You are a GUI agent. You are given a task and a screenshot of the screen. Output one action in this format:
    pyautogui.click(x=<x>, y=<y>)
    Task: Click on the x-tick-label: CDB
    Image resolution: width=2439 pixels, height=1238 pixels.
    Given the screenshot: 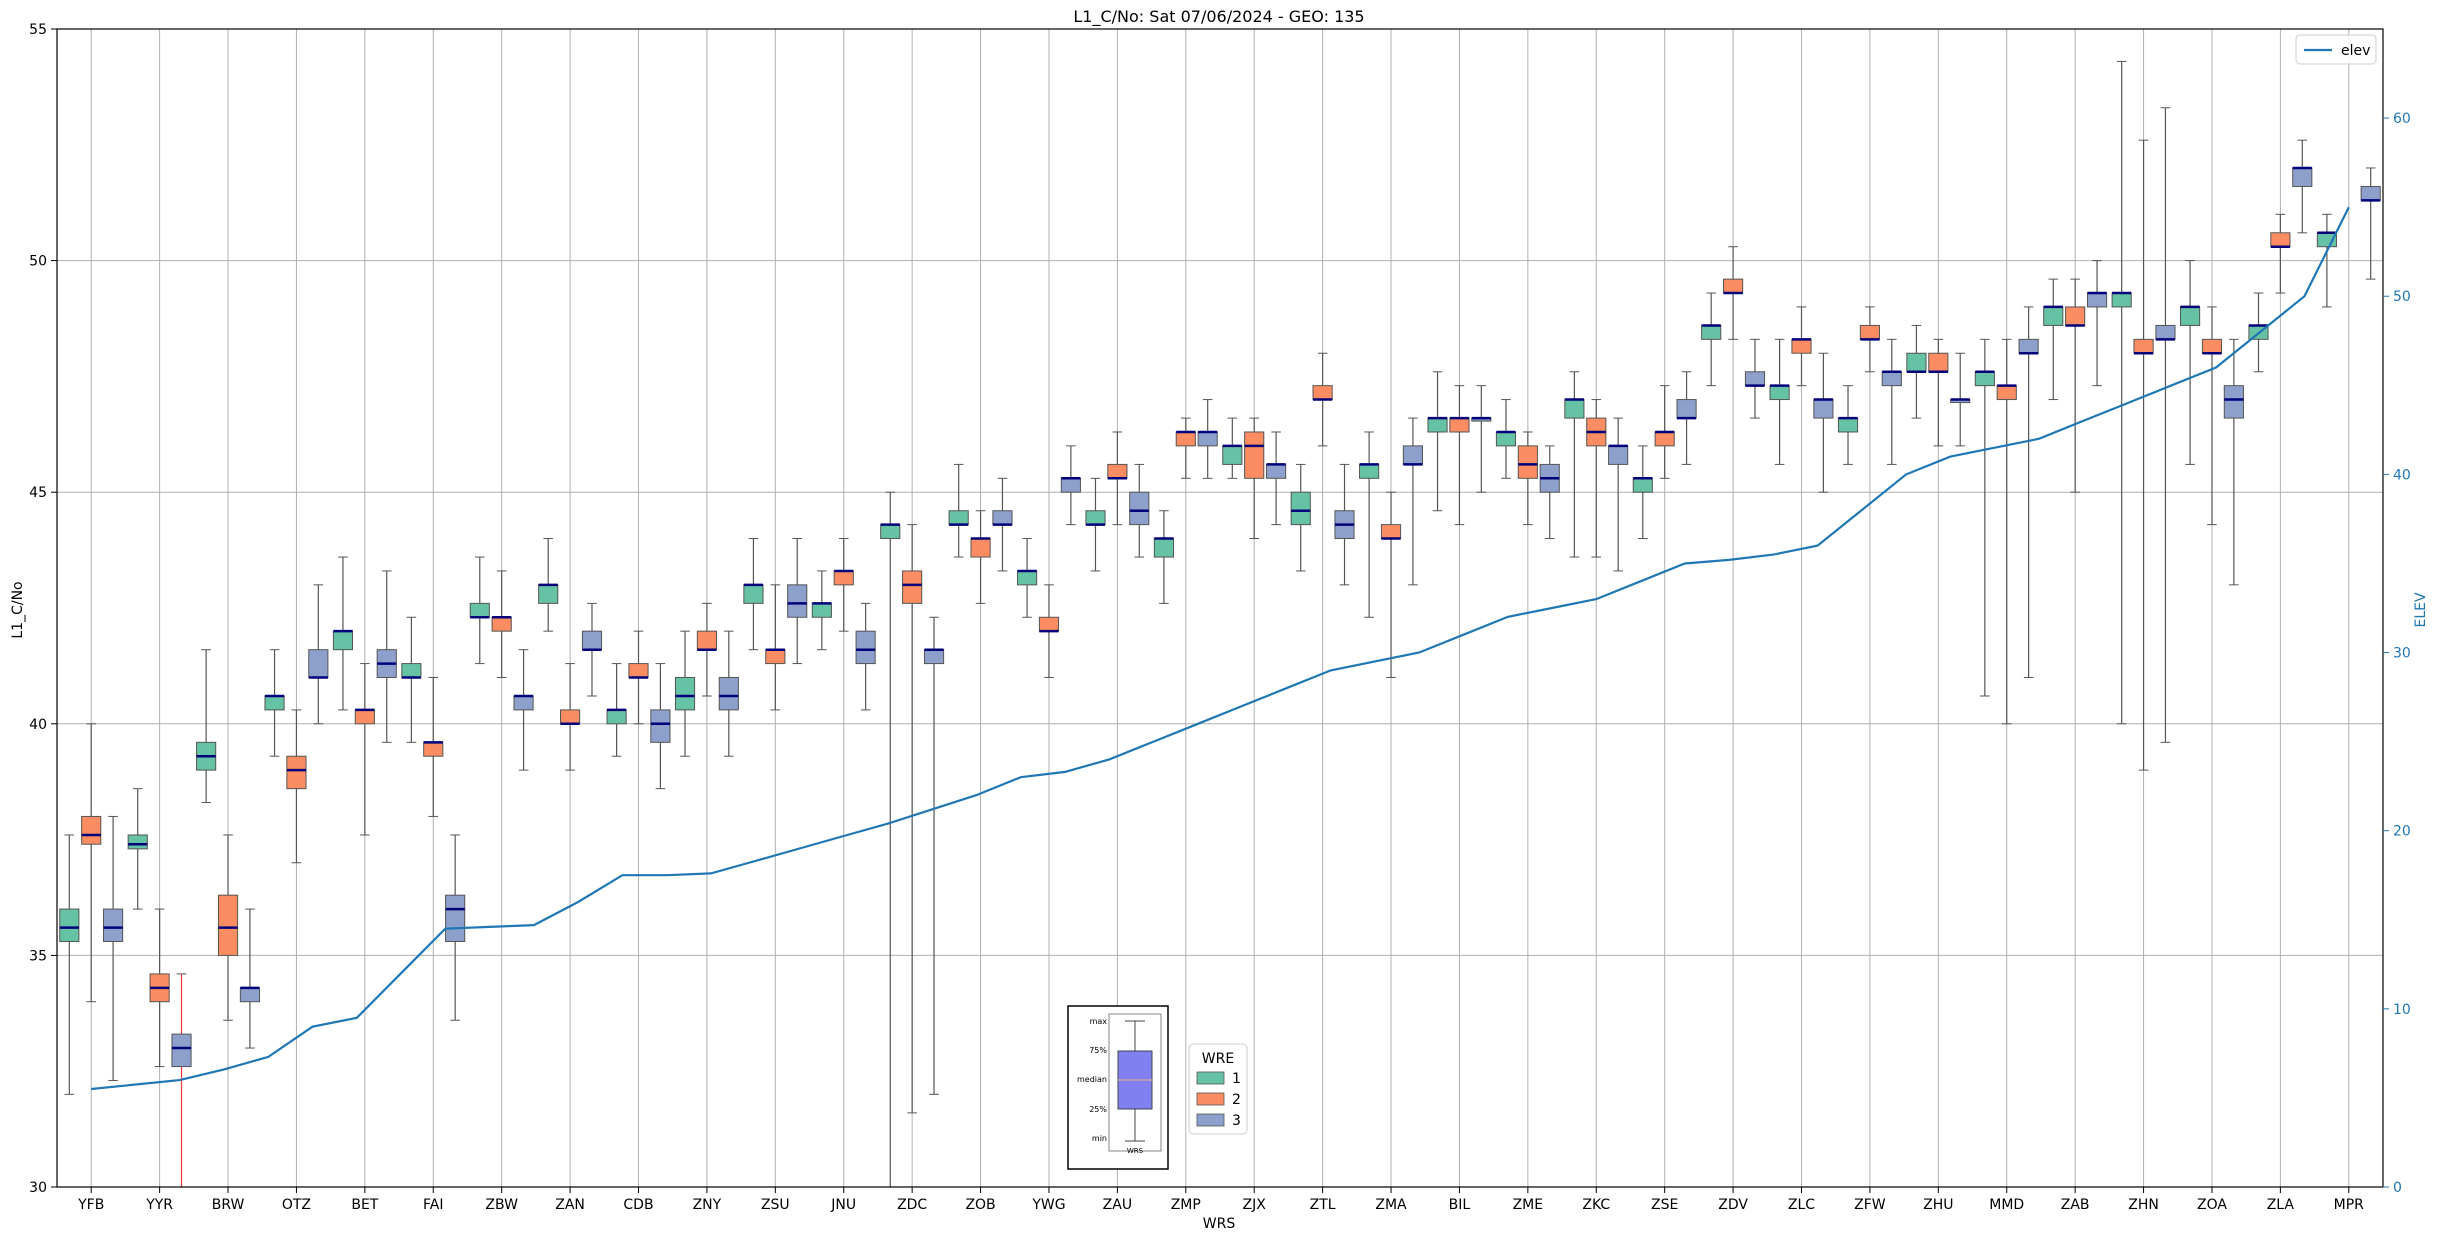 What is the action you would take?
    pyautogui.click(x=638, y=1205)
    